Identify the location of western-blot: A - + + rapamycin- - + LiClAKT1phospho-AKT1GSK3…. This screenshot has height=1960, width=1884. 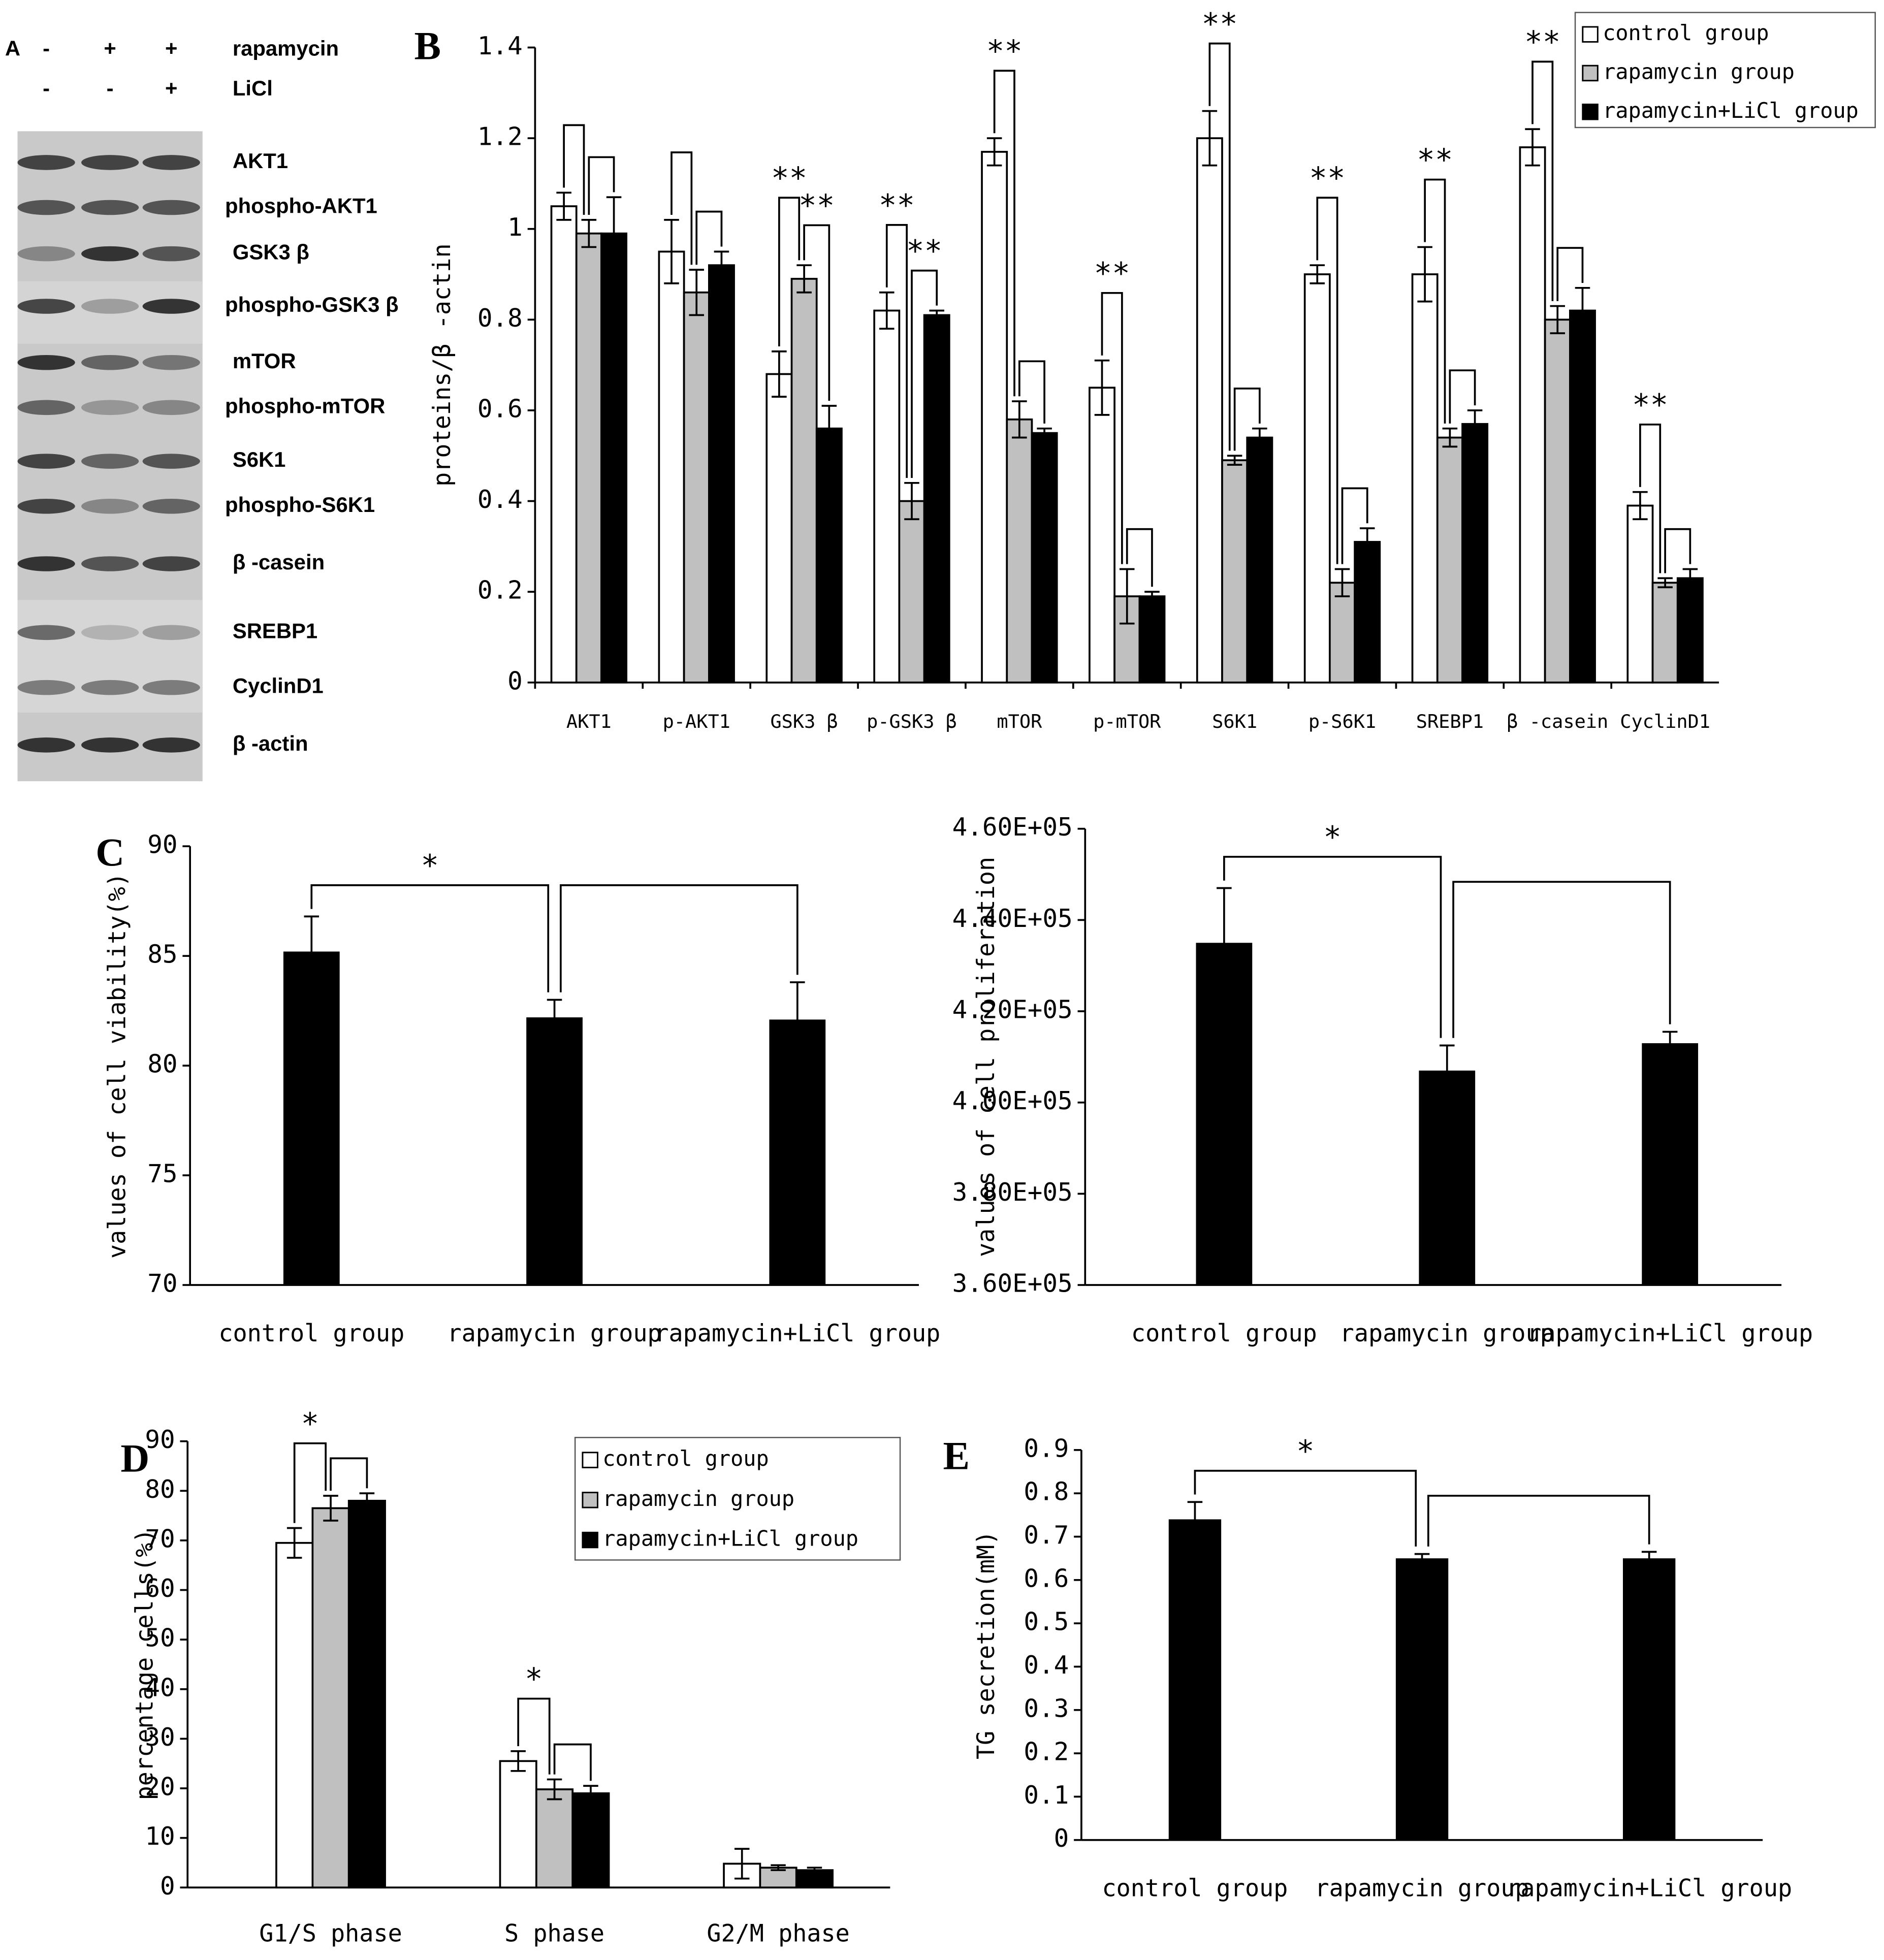
(202, 409).